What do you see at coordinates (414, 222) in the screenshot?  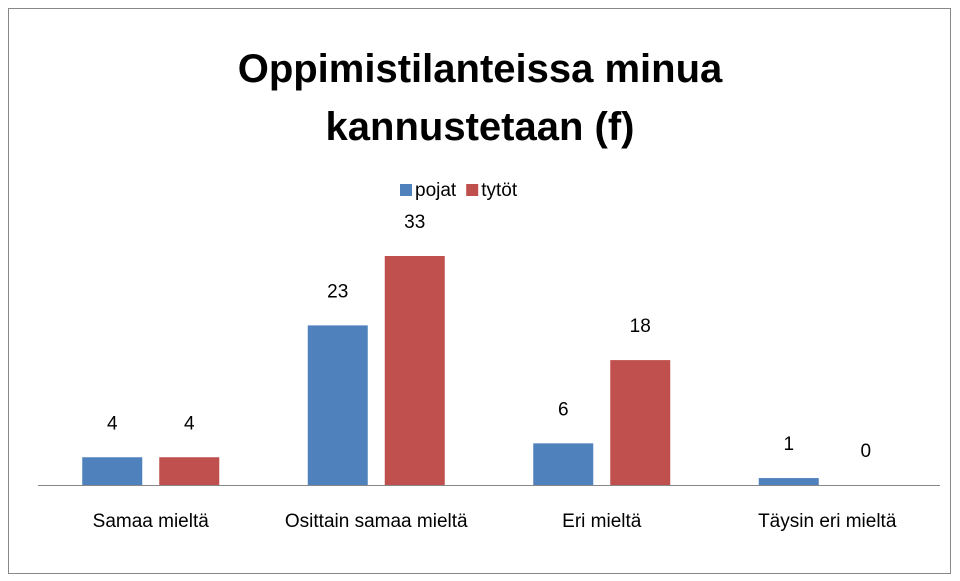 I see `data-label: 33` at bounding box center [414, 222].